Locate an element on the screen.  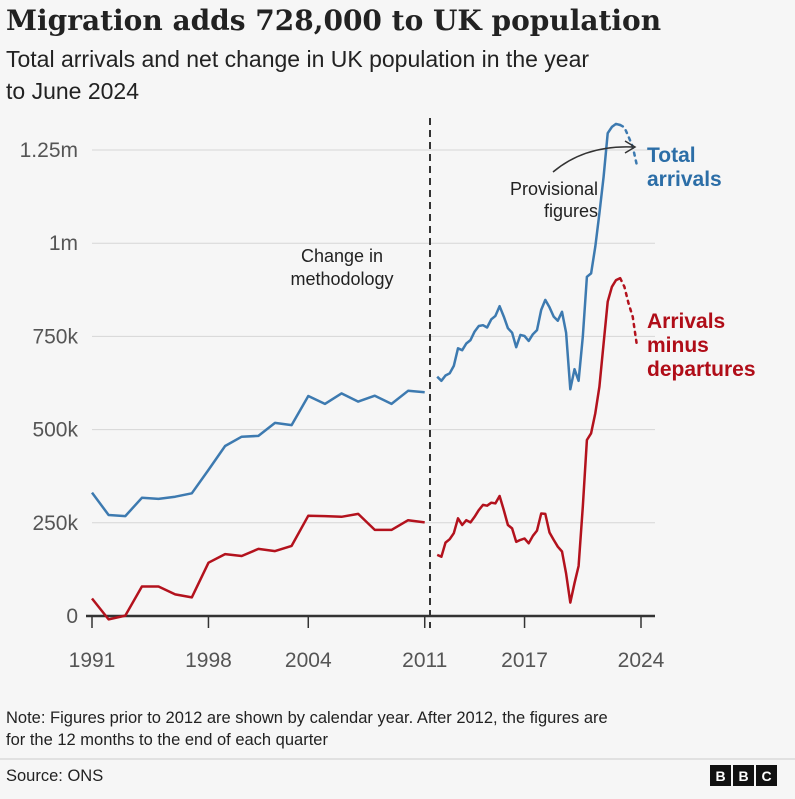
x-tick-label: 2011 is located at coordinates (424, 660).